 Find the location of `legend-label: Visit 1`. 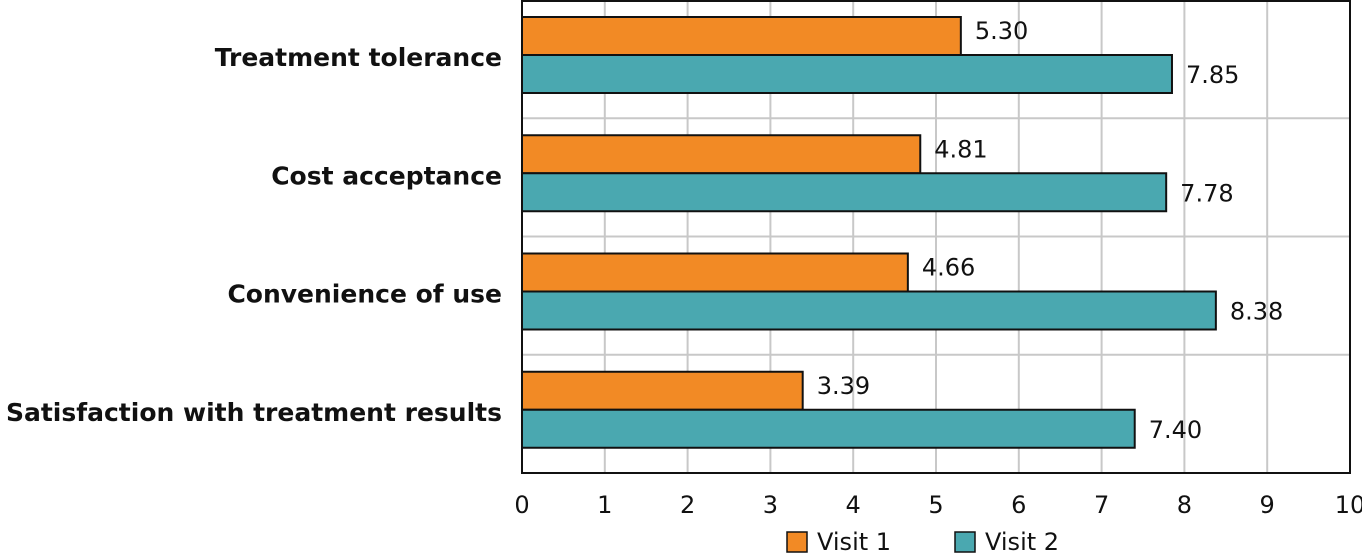

legend-label: Visit 1 is located at coordinates (854, 541).